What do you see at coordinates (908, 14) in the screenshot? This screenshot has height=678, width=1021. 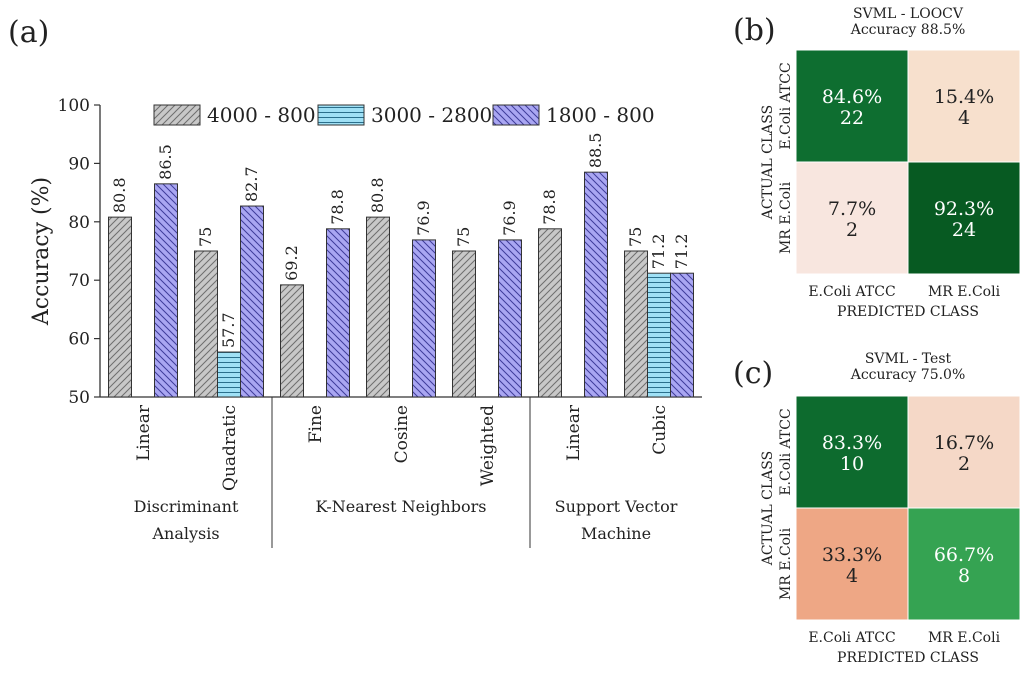 I see `matrix-title: SVML - LOOCV` at bounding box center [908, 14].